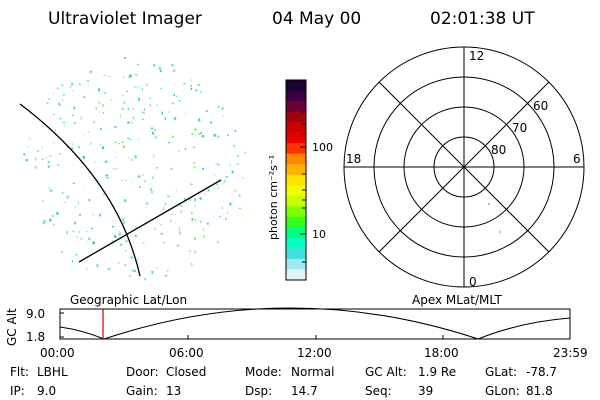  What do you see at coordinates (482, 19) in the screenshot?
I see `header-time: 02:01:38 UT` at bounding box center [482, 19].